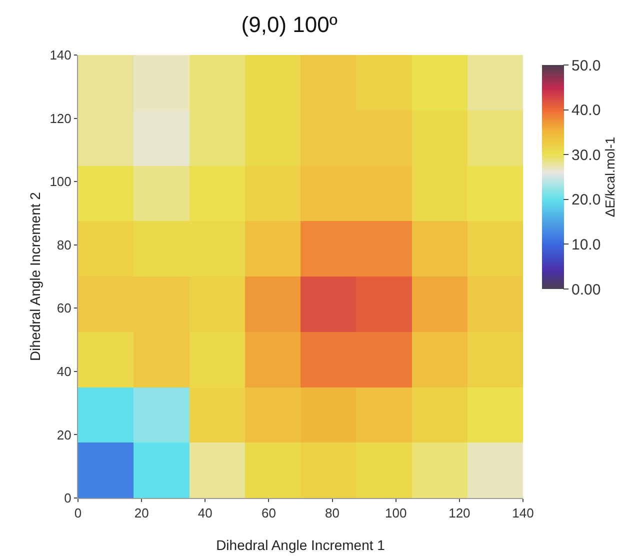 This screenshot has height=558, width=643. What do you see at coordinates (141, 513) in the screenshot?
I see `x-tick-label: 20` at bounding box center [141, 513].